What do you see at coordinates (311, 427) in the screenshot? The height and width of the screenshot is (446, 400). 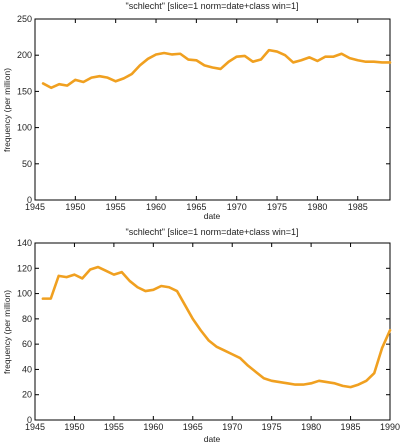 I see `chart-2-xtick-label: 1980` at bounding box center [311, 427].